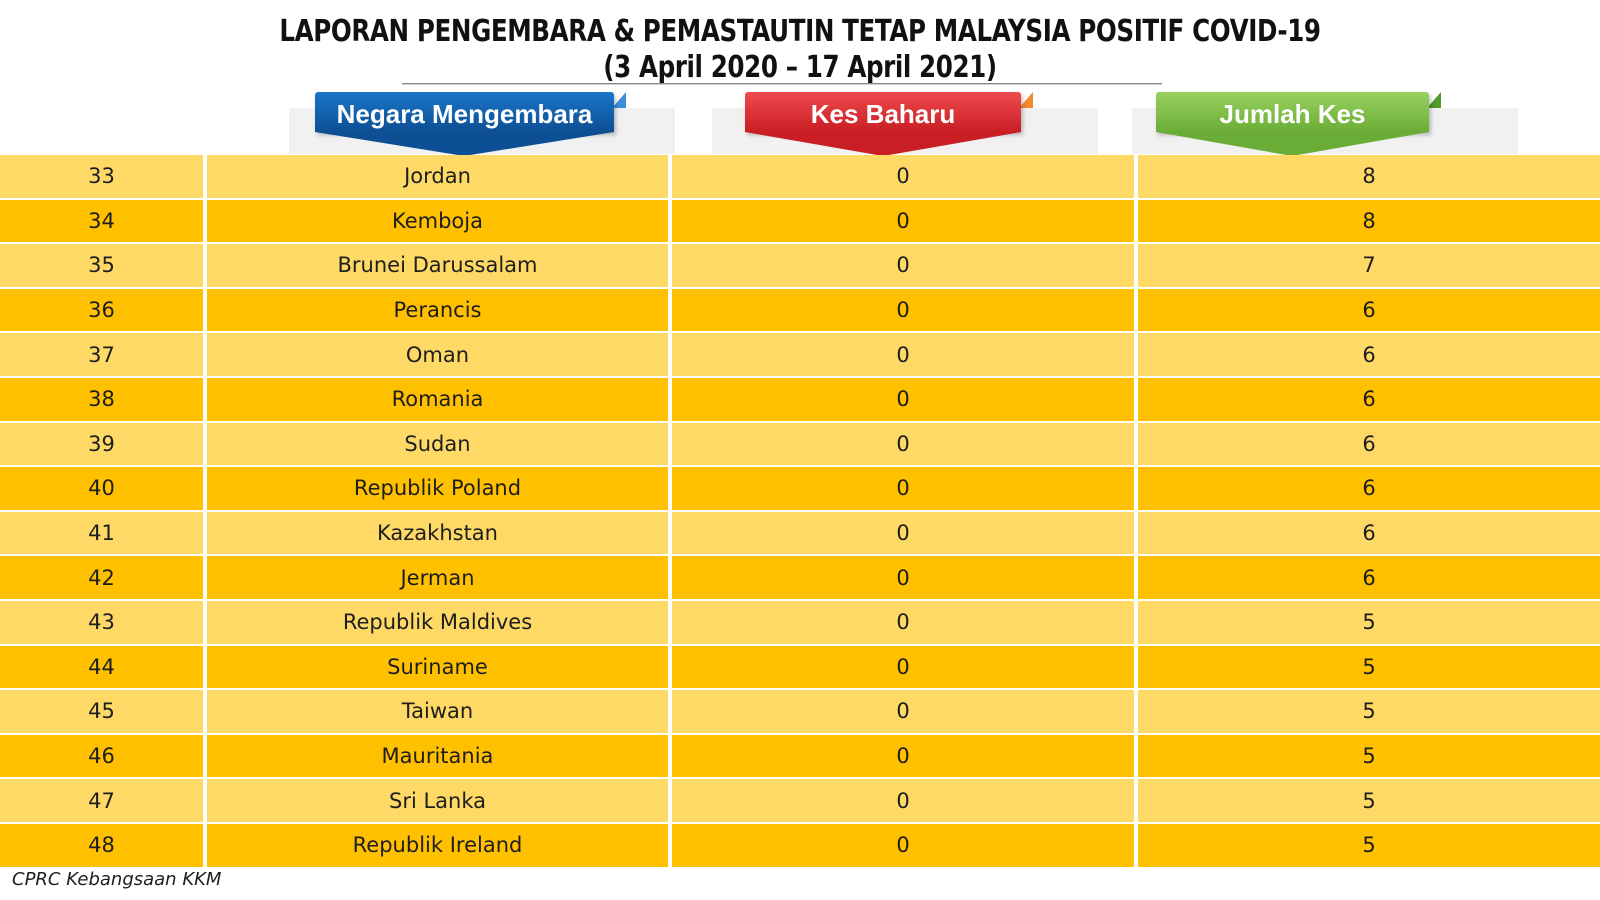 The width and height of the screenshot is (1600, 900). What do you see at coordinates (1292, 112) in the screenshot?
I see `header-total-cases-label: Jumlah Kes` at bounding box center [1292, 112].